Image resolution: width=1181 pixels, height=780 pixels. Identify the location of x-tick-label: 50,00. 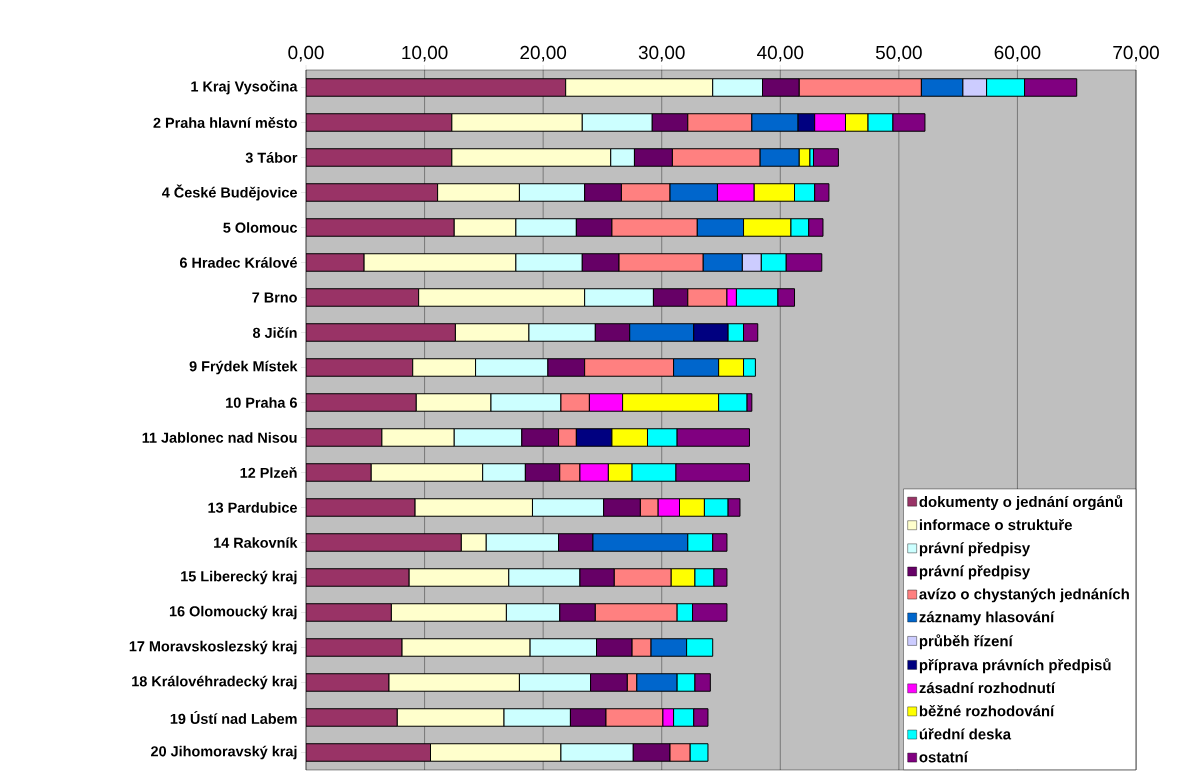
(898, 53).